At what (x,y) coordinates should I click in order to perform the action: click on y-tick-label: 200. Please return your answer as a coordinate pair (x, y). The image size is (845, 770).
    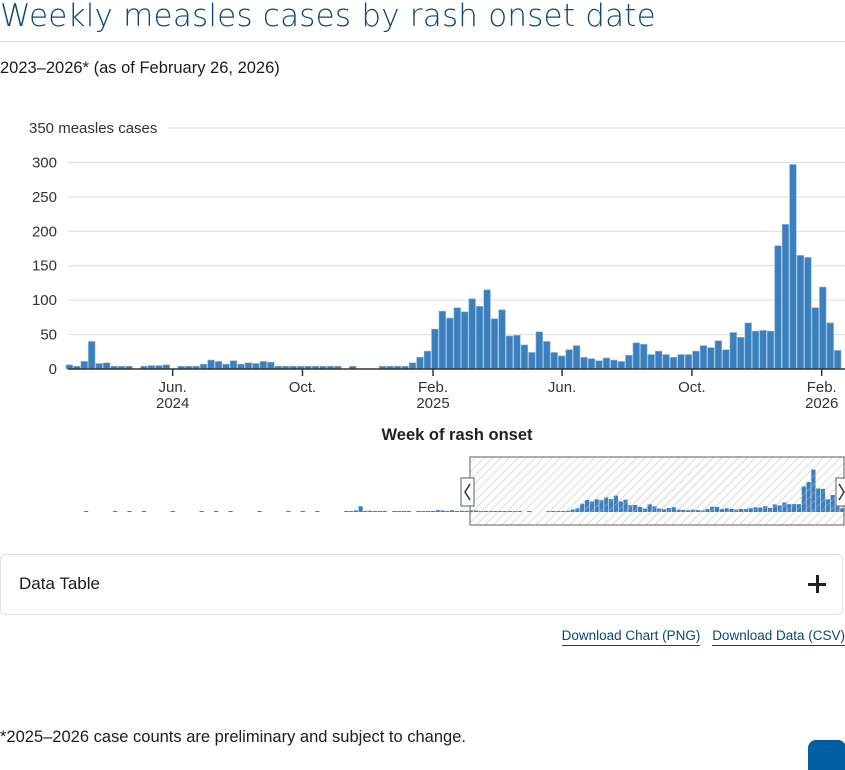
    Looking at the image, I should click on (44, 231).